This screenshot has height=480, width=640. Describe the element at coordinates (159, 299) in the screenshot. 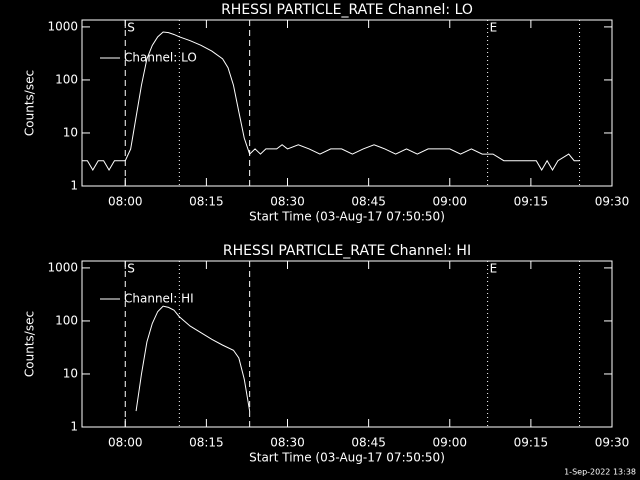

I see `legend-label: Channel: HI` at that location.